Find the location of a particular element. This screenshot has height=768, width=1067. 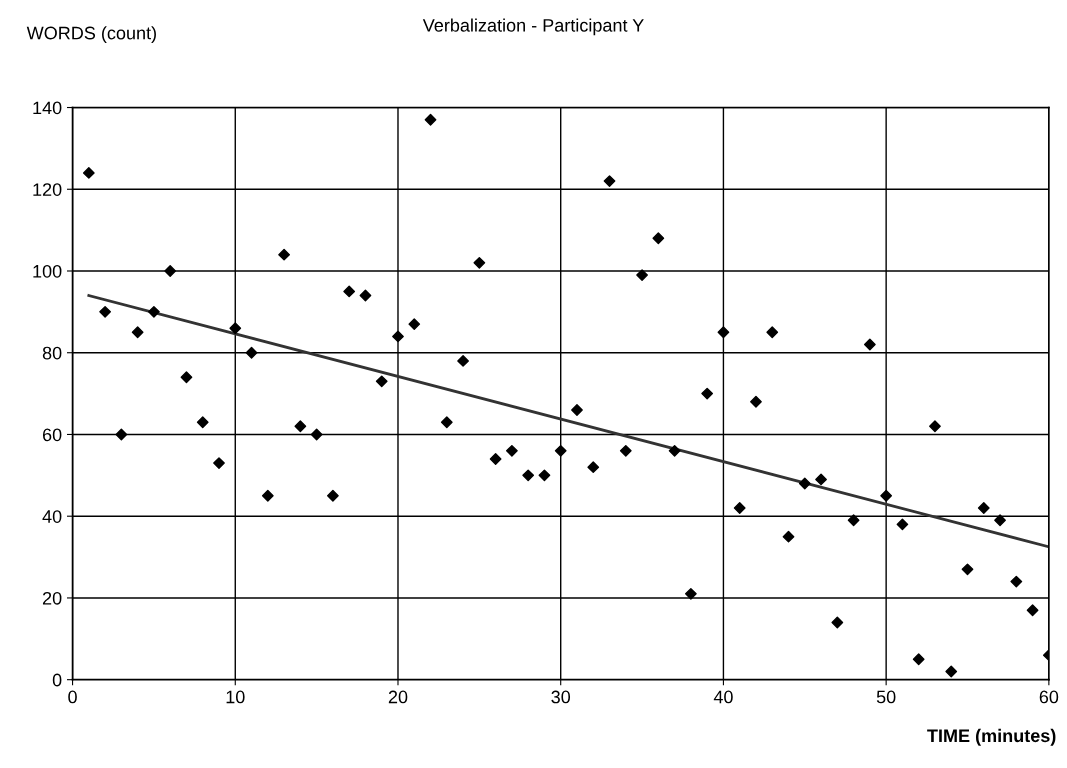

y-axis-title: WORDS (count) is located at coordinates (91, 34).